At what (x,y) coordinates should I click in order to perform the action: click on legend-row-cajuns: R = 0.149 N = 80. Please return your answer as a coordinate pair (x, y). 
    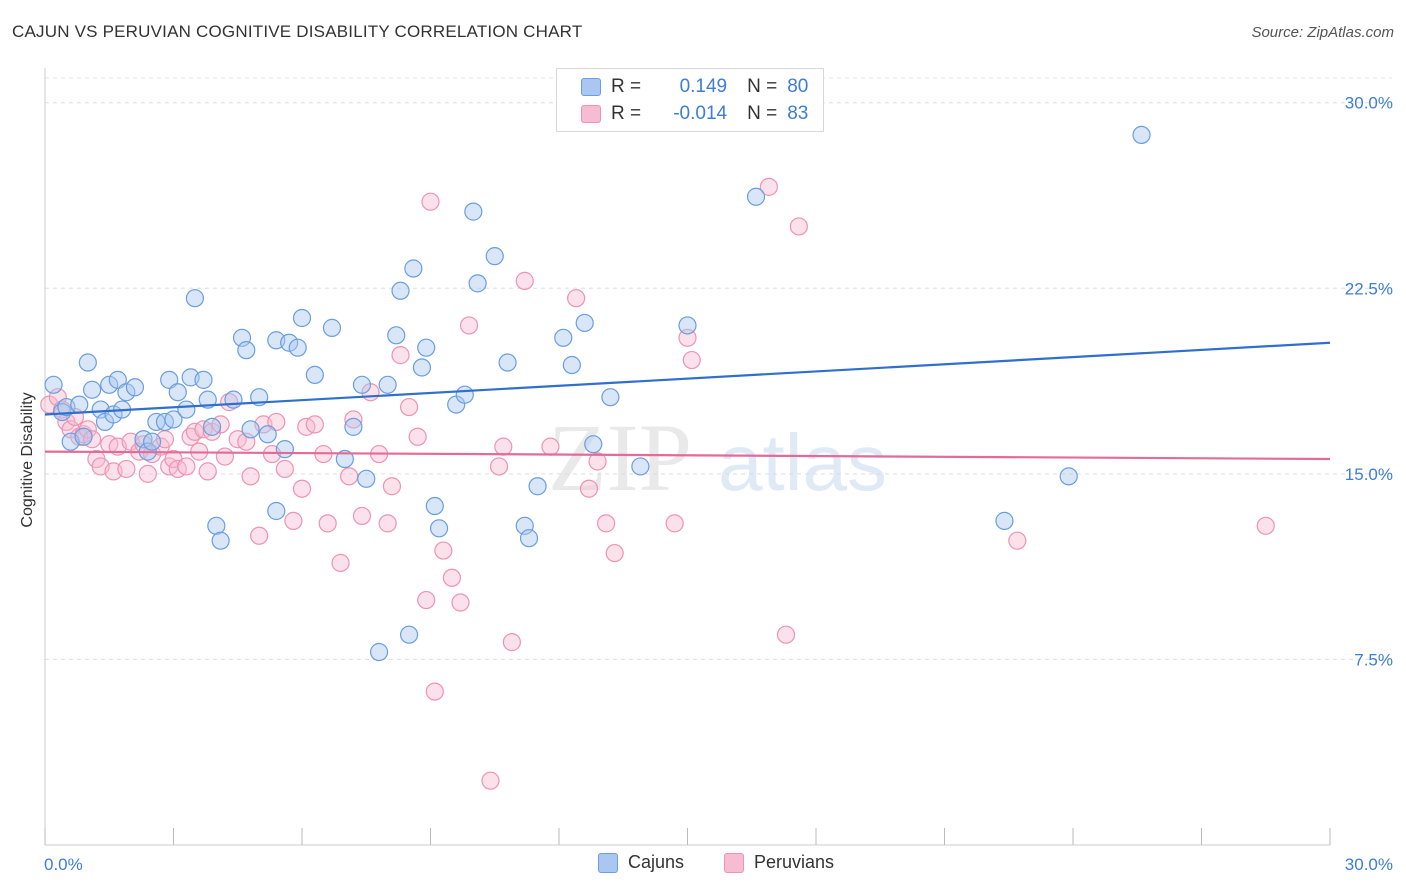
    Looking at the image, I should click on (694, 87).